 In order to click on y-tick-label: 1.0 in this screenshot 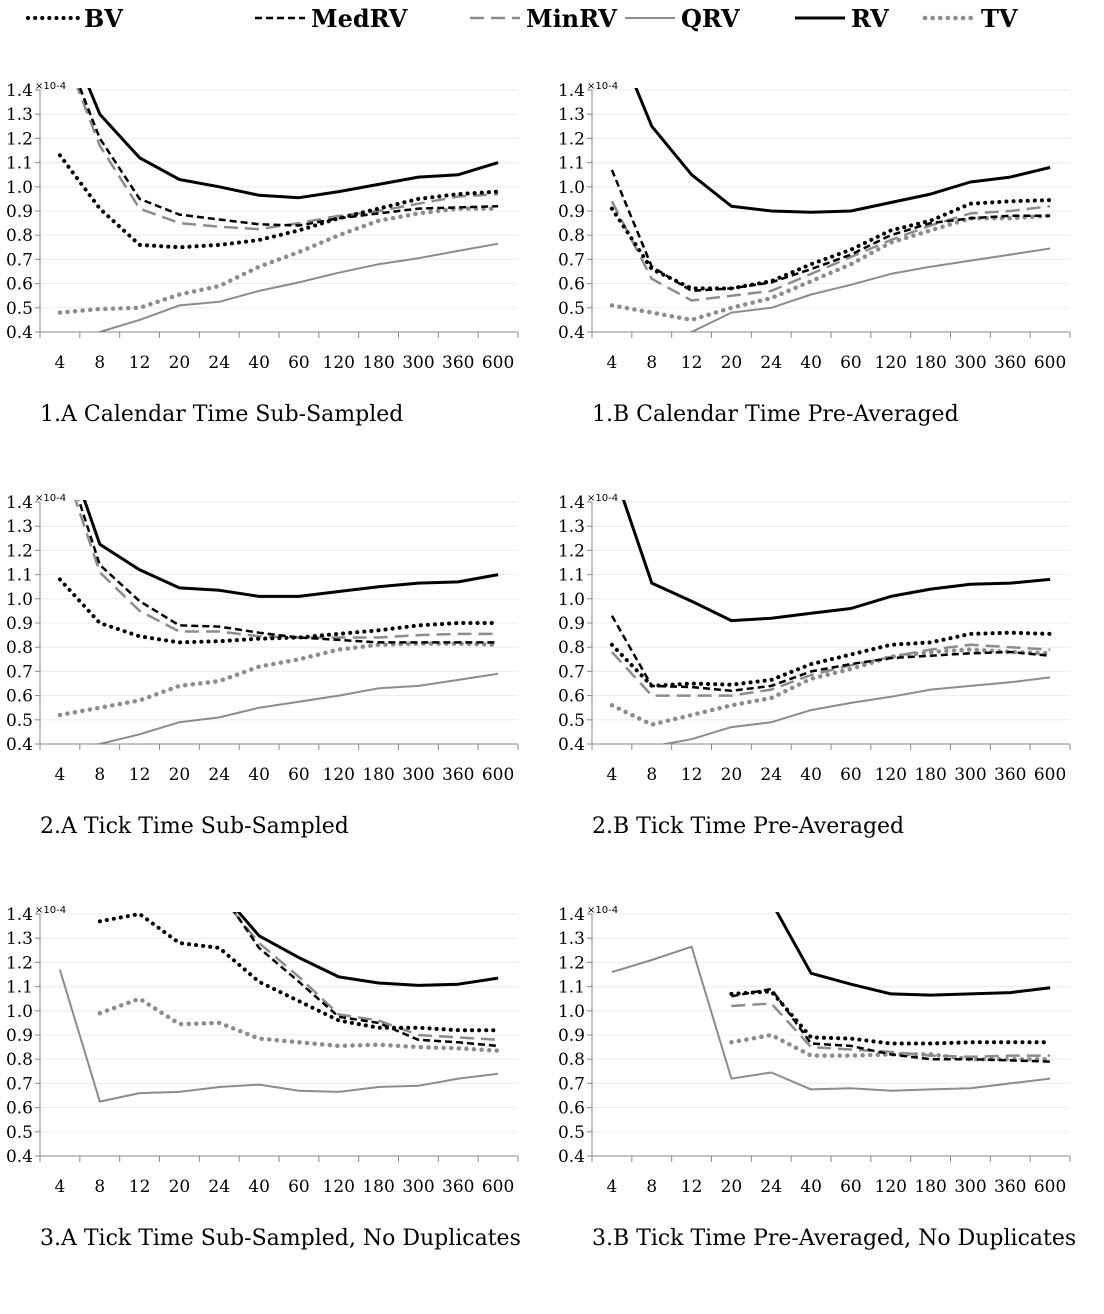, I will do `click(19, 188)`.